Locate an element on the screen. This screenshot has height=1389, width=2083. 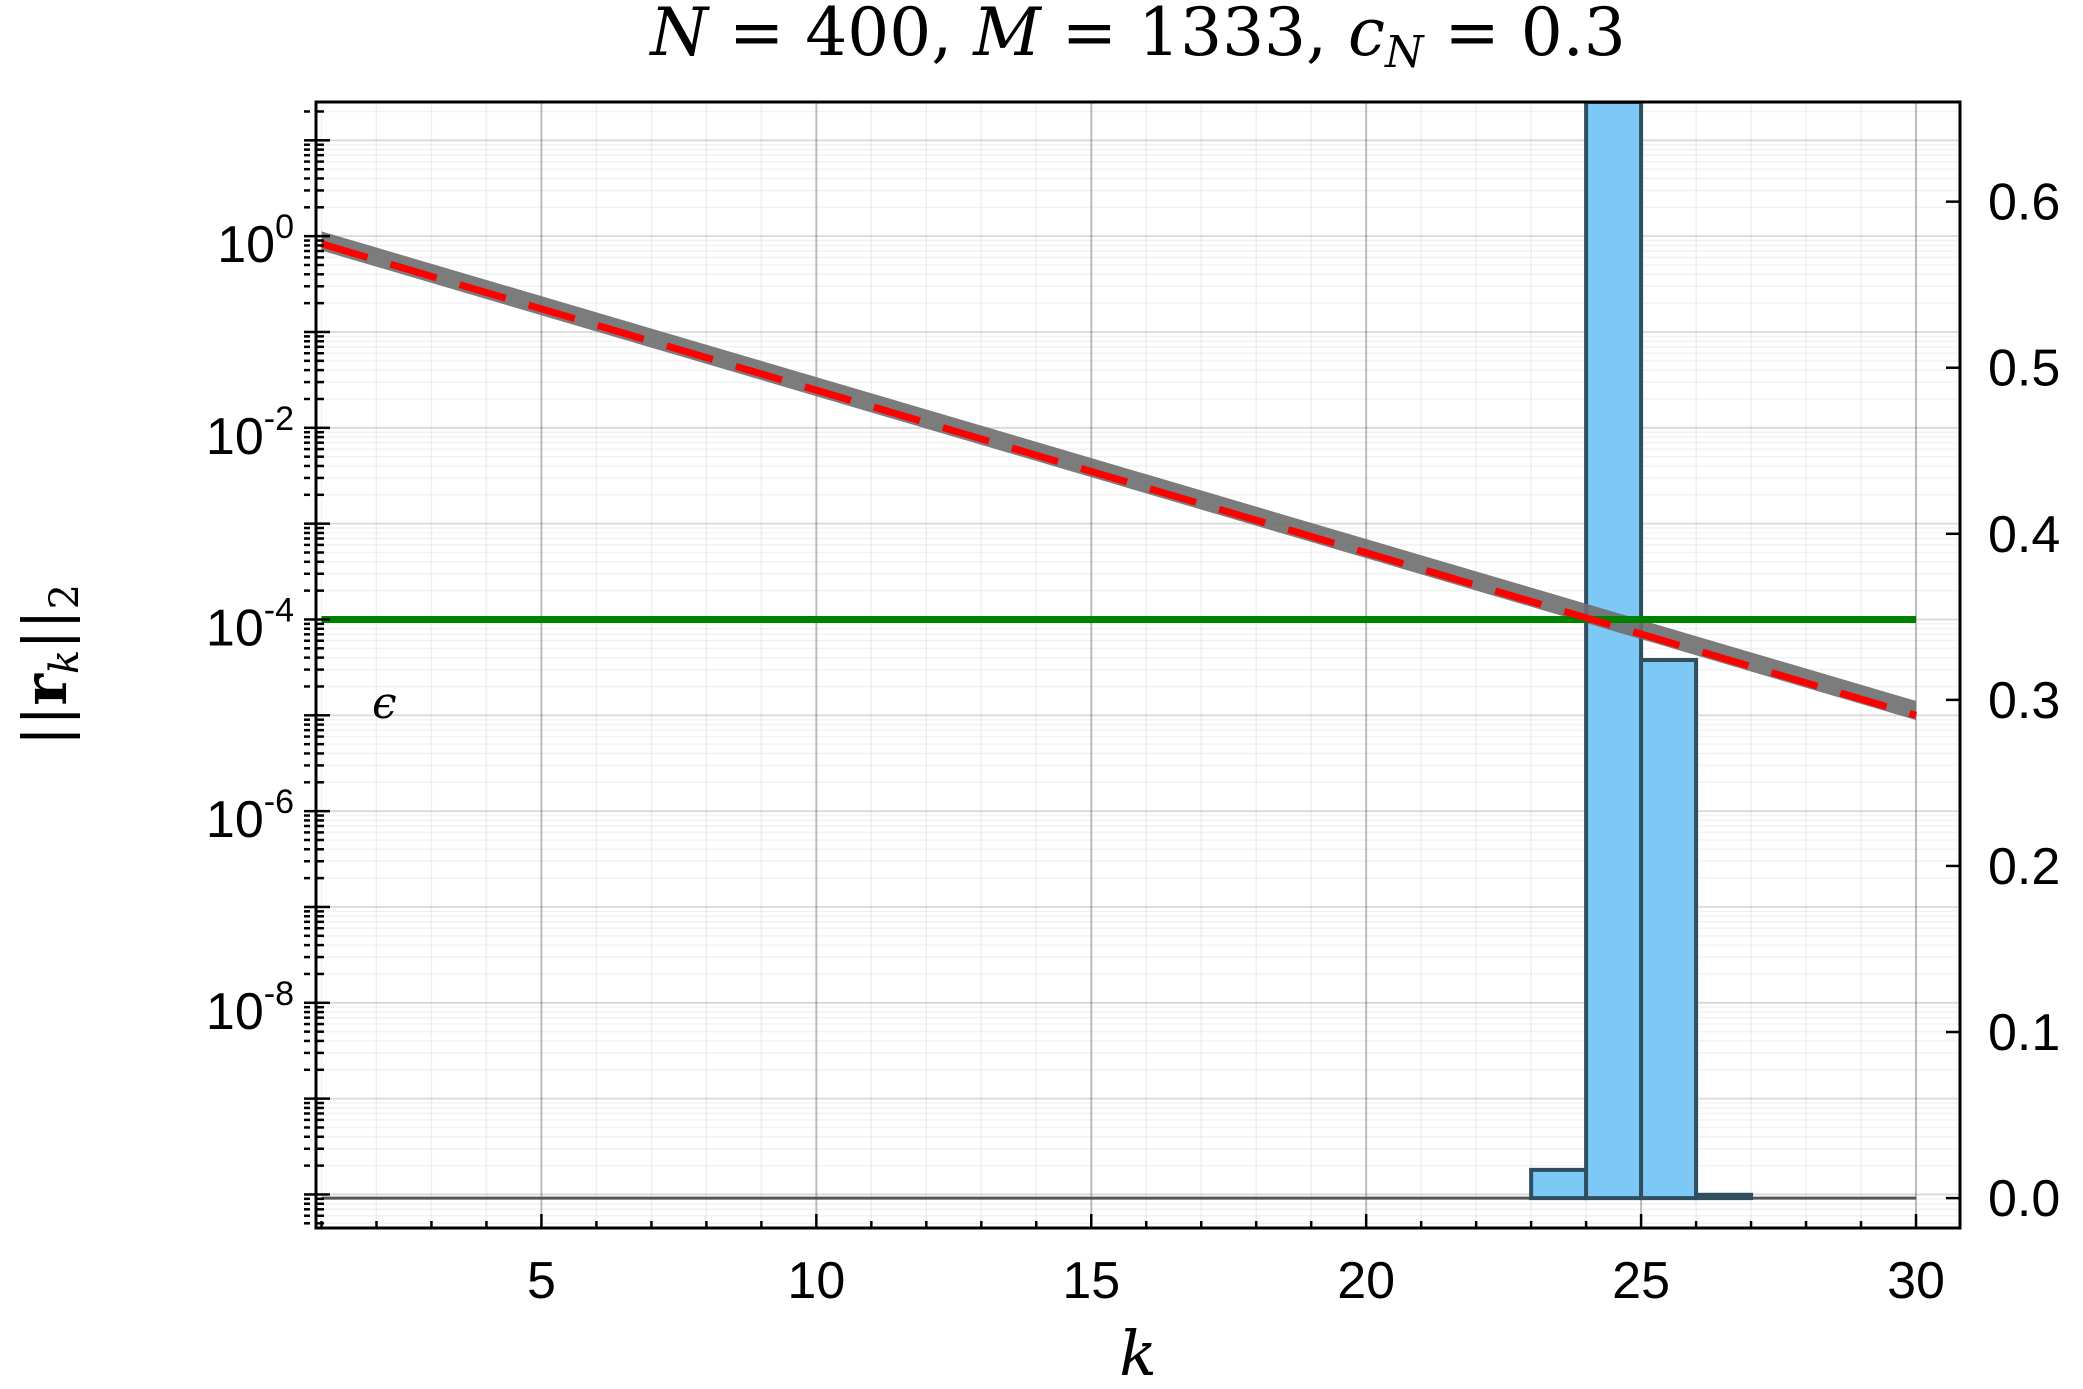
x-axis: 5 10 15 20 25 30 is located at coordinates (1132, 1262).